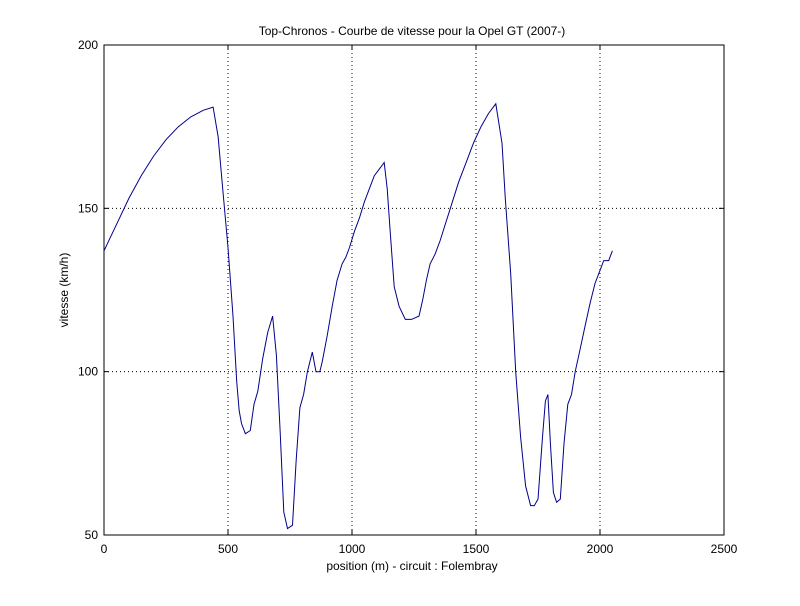 The width and height of the screenshot is (800, 606). I want to click on x-tick-label: 1000, so click(352, 549).